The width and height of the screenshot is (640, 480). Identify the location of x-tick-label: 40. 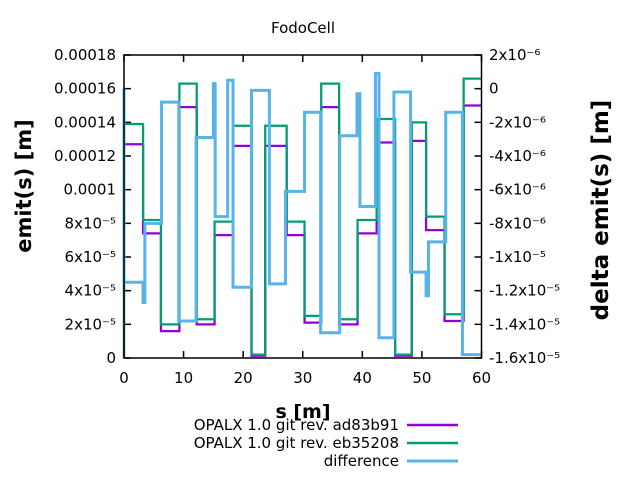
(362, 378).